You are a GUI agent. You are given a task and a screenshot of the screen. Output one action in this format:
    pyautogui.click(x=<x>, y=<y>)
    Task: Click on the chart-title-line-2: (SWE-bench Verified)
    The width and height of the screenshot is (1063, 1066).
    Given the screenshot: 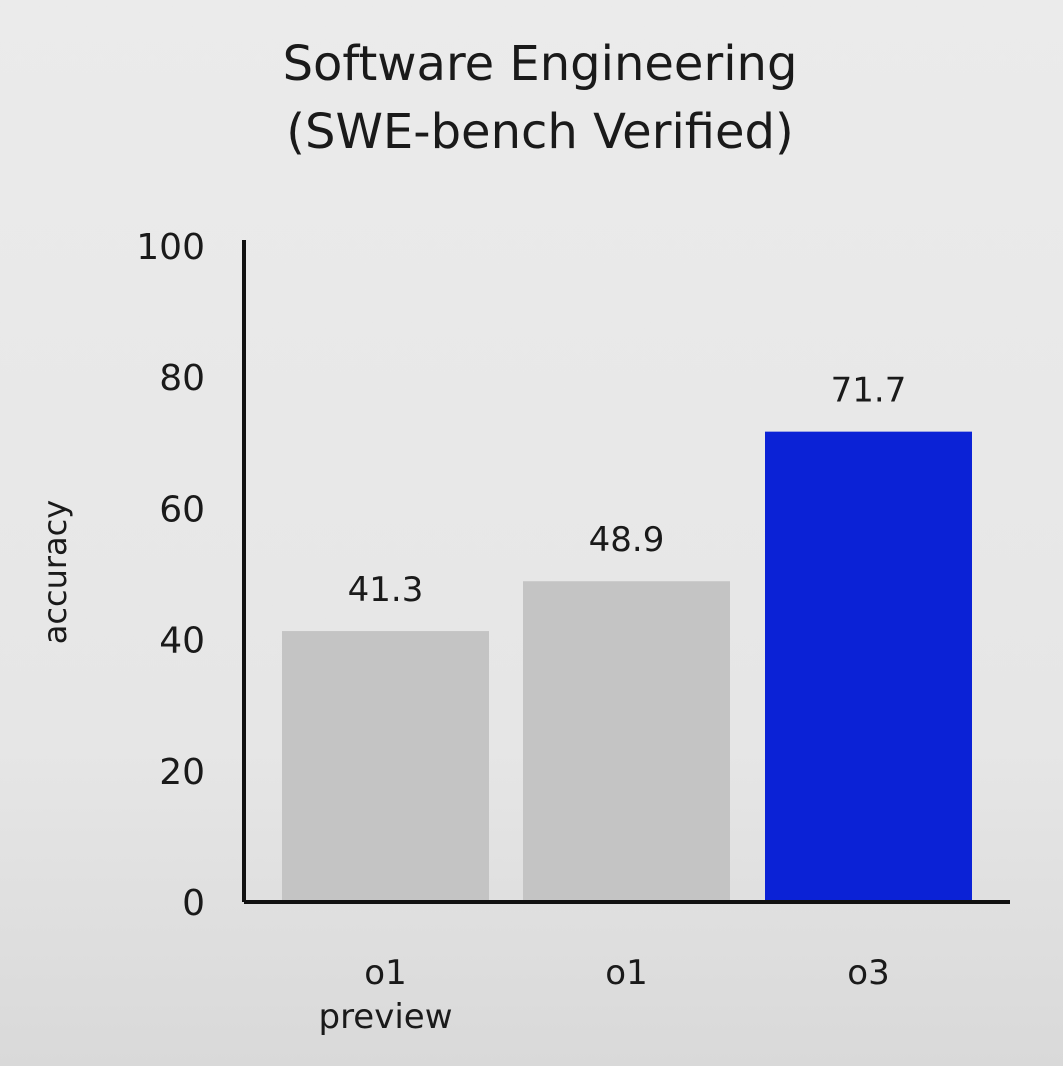 What is the action you would take?
    pyautogui.click(x=540, y=132)
    